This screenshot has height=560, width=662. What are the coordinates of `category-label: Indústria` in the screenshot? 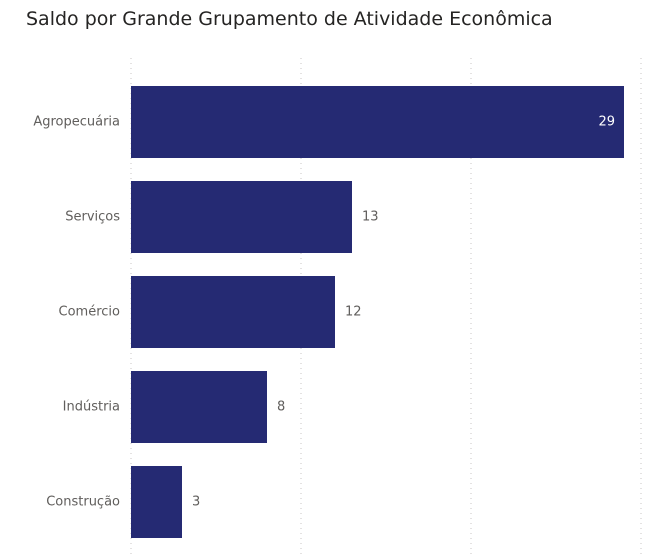 It's located at (91, 407).